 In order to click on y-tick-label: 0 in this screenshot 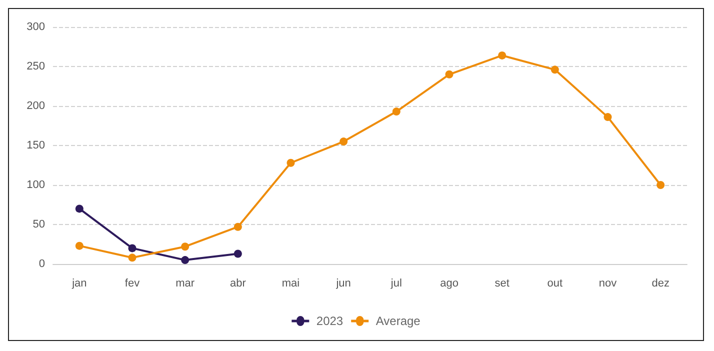, I will do `click(41, 264)`.